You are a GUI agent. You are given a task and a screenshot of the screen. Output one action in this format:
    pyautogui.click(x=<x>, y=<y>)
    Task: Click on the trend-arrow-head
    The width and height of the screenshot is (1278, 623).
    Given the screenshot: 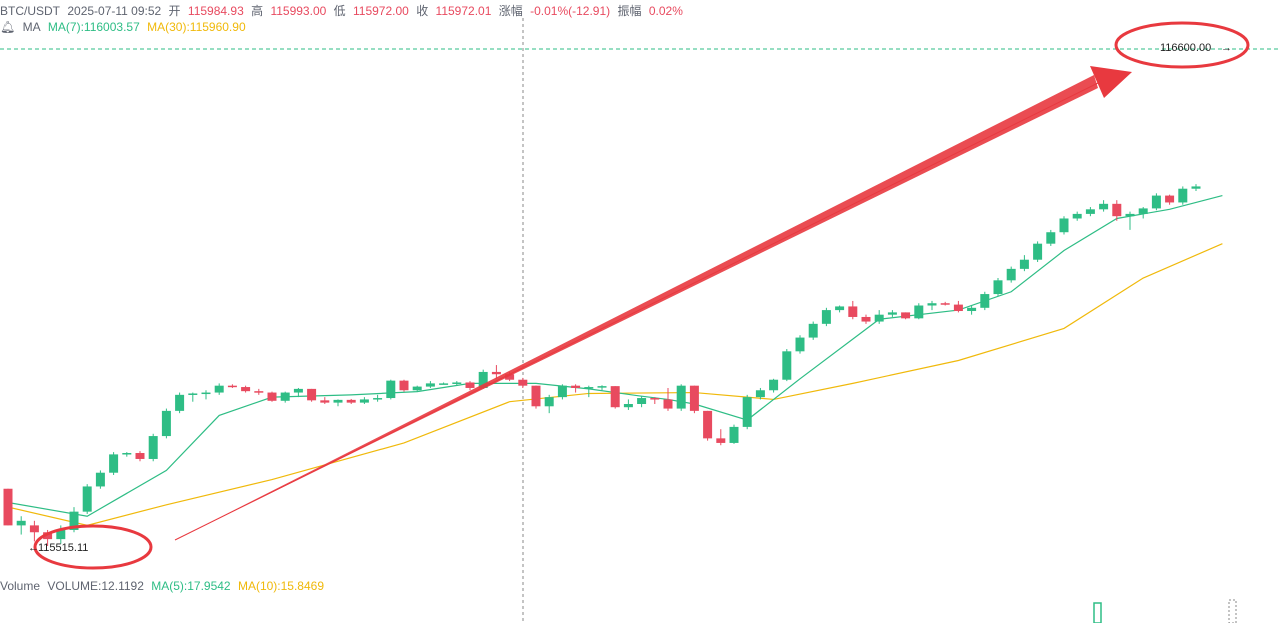 What is the action you would take?
    pyautogui.click(x=1111, y=82)
    